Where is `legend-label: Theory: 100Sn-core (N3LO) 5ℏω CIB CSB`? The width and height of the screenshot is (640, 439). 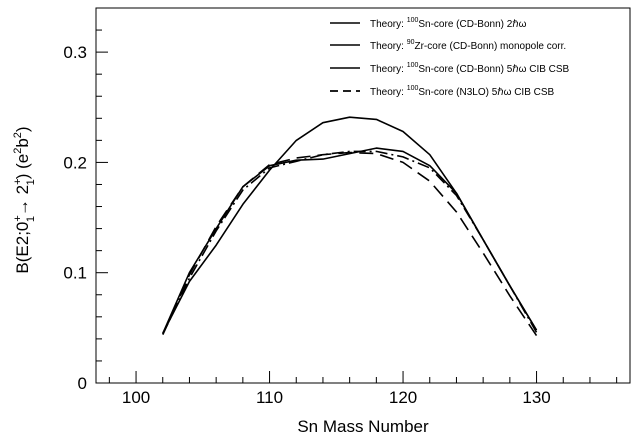
legend-label: Theory: 100Sn-core (N3LO) 5ℏω CIB CSB is located at coordinates (462, 91).